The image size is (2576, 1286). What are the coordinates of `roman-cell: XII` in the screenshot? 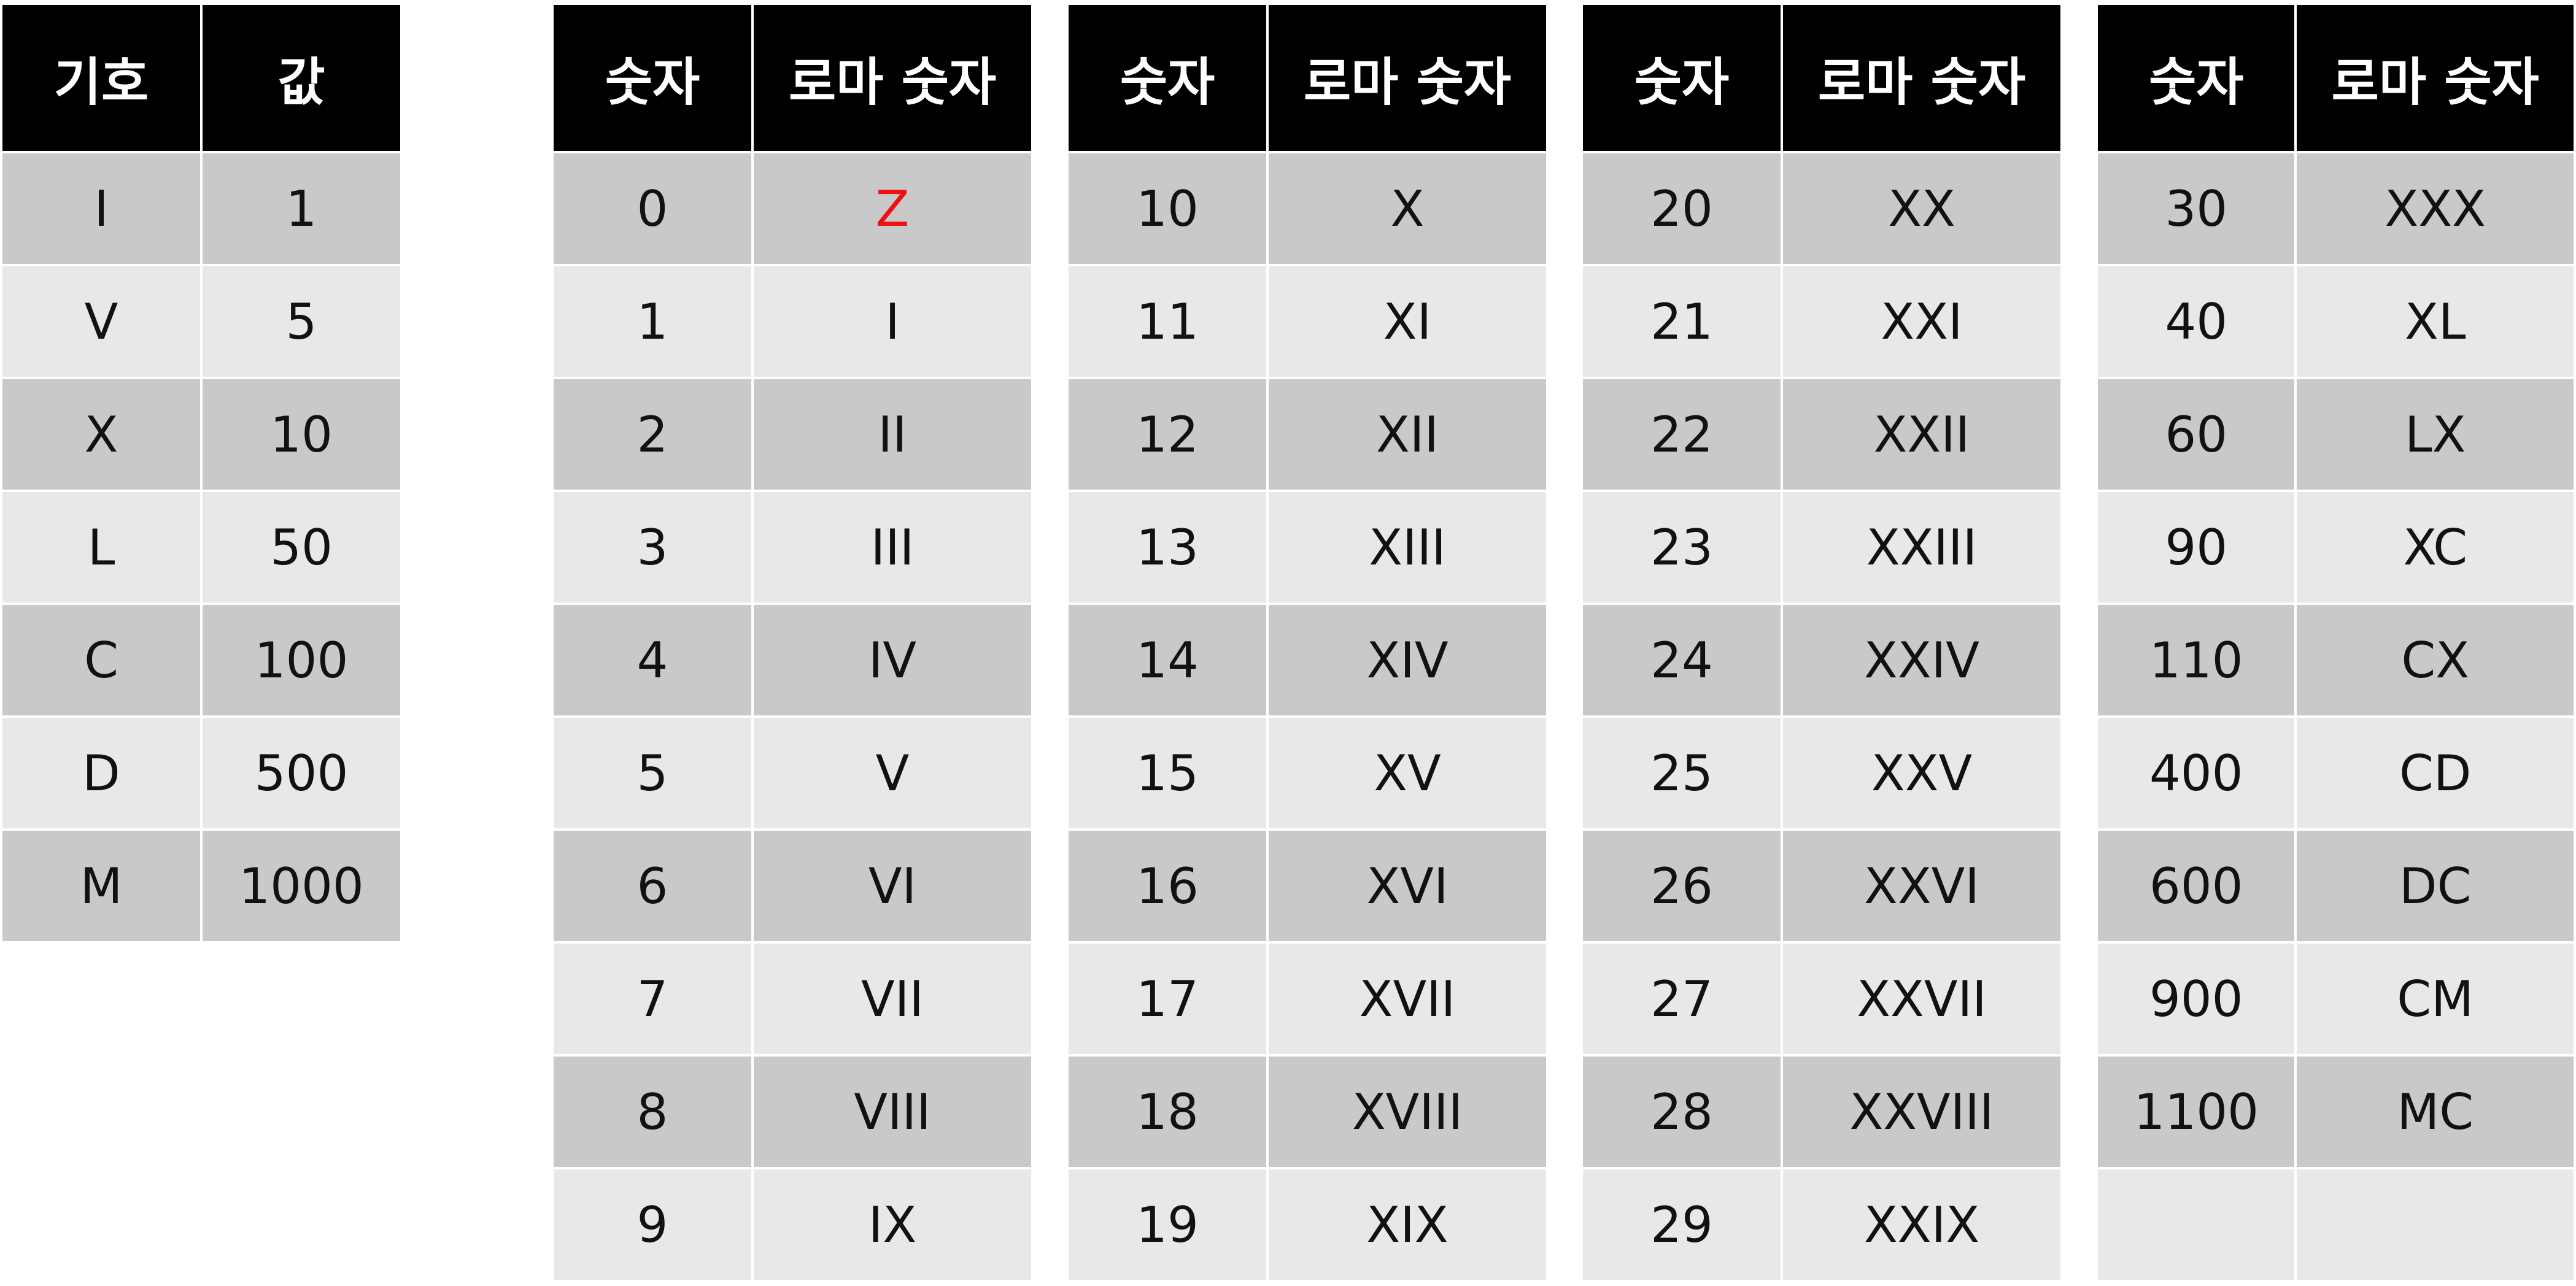 It's located at (1407, 435).